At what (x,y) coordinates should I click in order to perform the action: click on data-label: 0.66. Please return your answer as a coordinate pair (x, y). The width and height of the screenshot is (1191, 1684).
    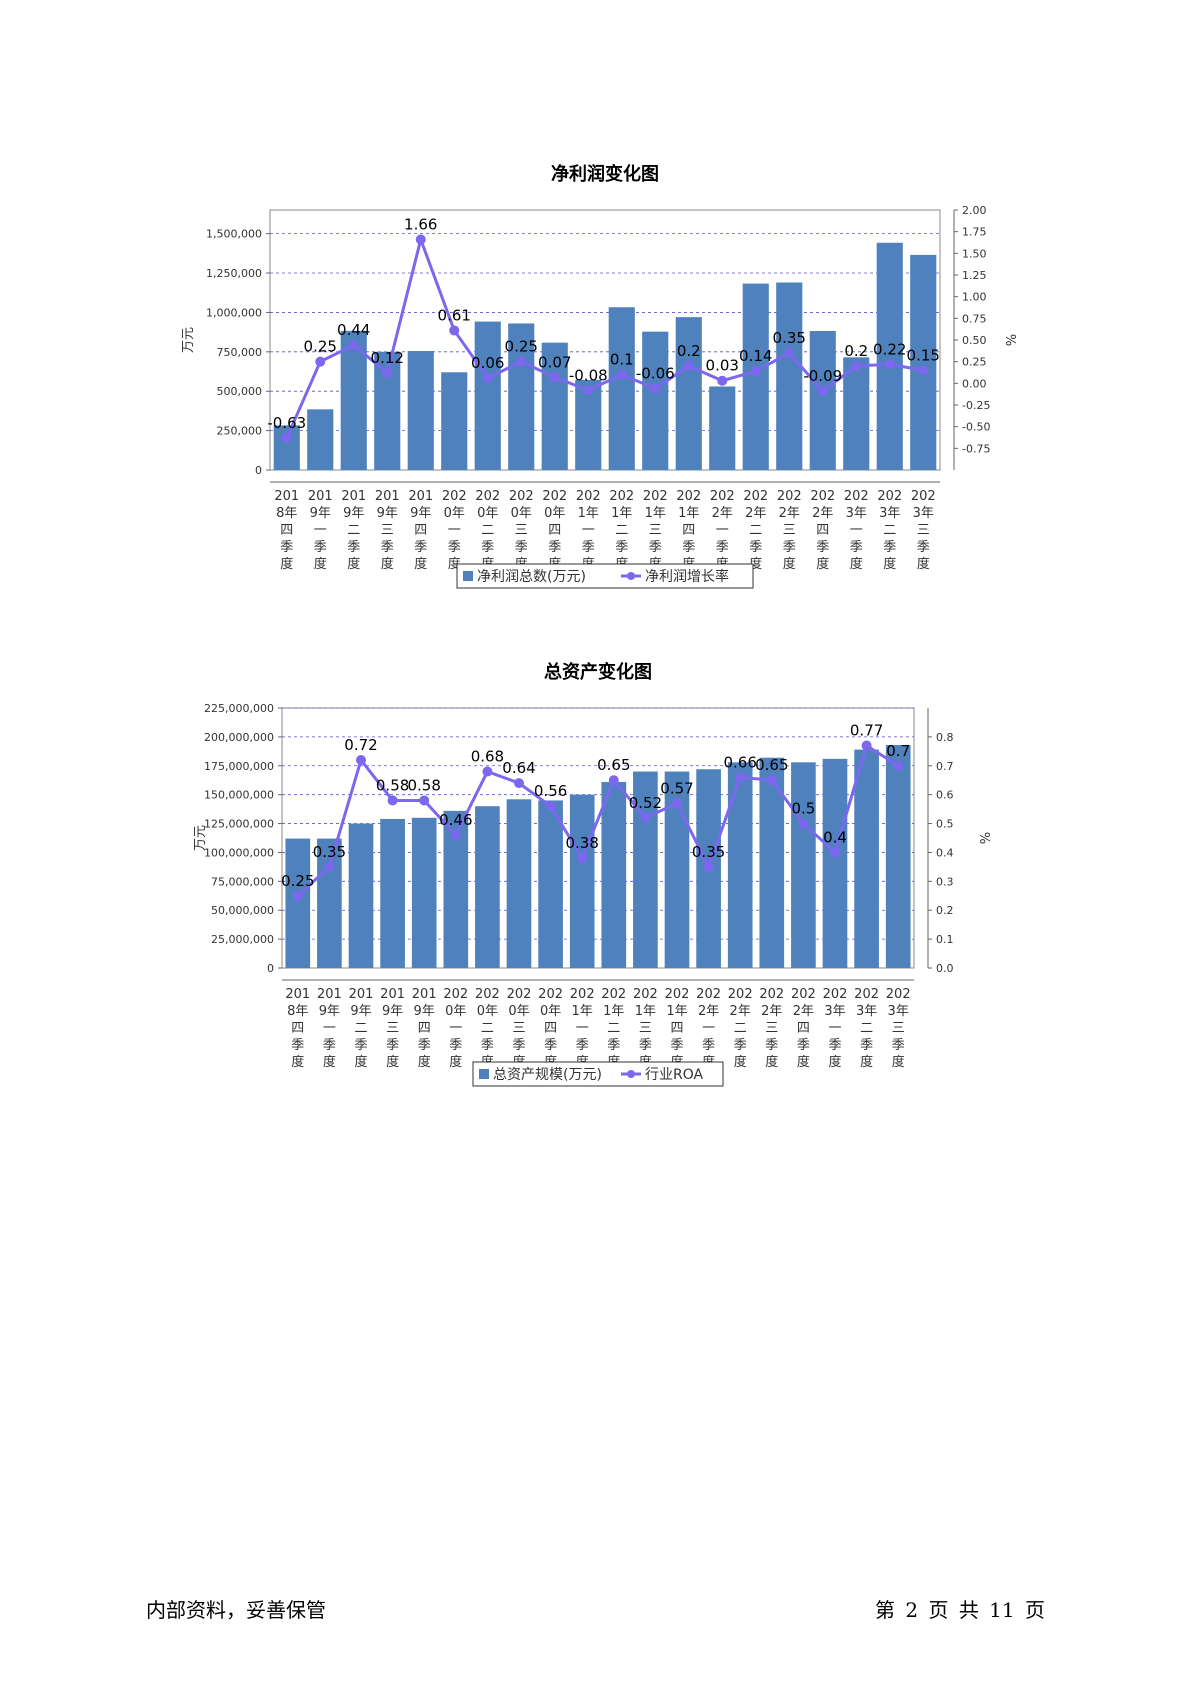
    Looking at the image, I should click on (739, 762).